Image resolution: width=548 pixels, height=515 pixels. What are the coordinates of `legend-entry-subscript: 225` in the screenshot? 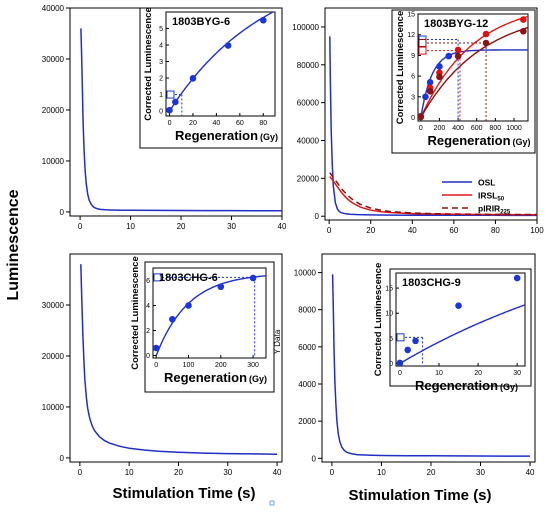 It's located at (505, 213).